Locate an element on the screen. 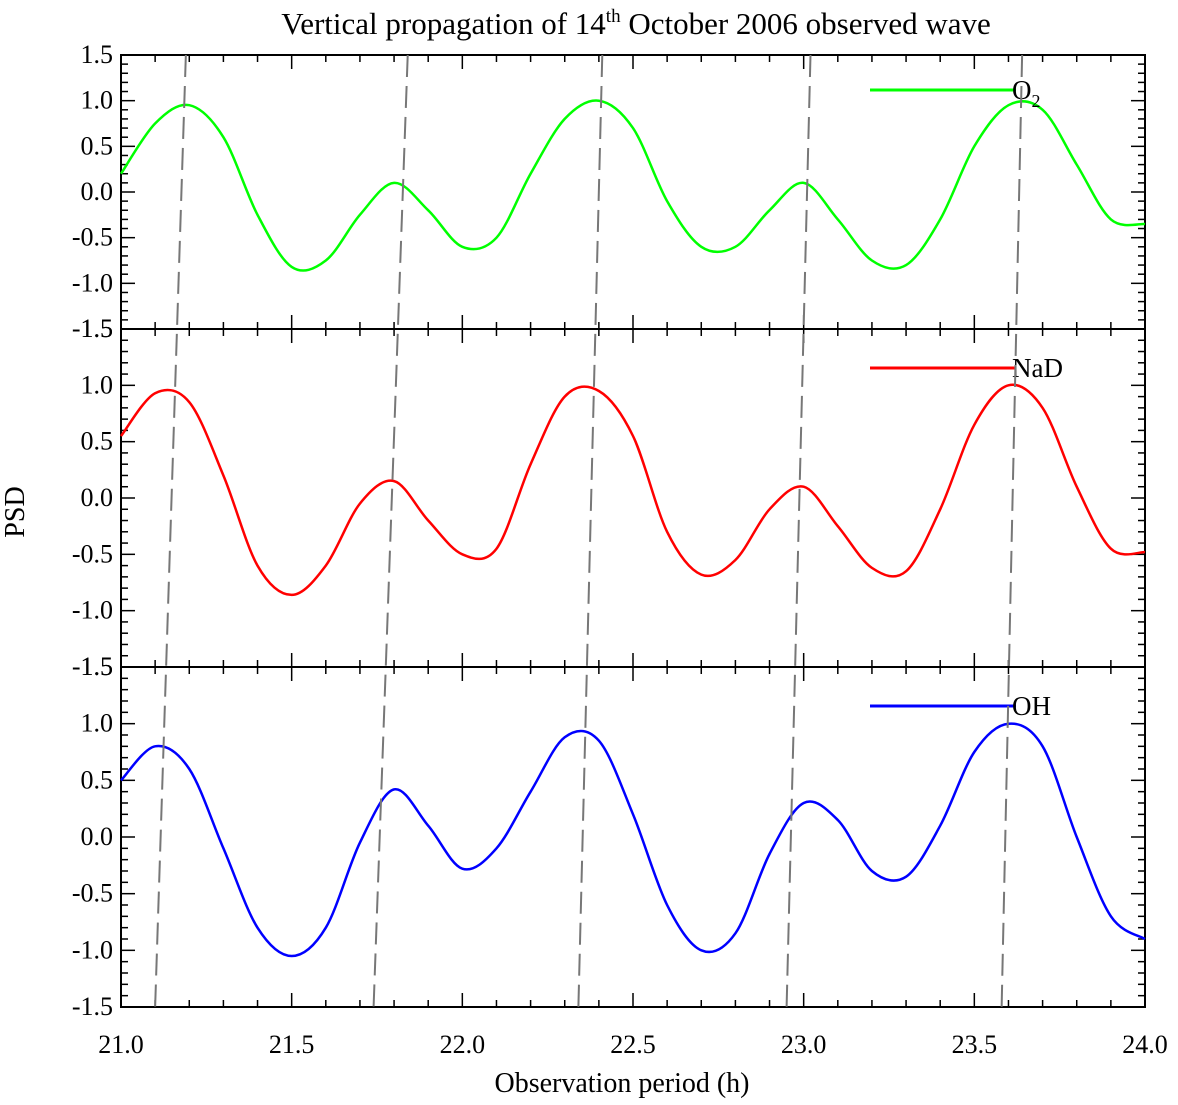  legend-label: OH is located at coordinates (1031, 706).